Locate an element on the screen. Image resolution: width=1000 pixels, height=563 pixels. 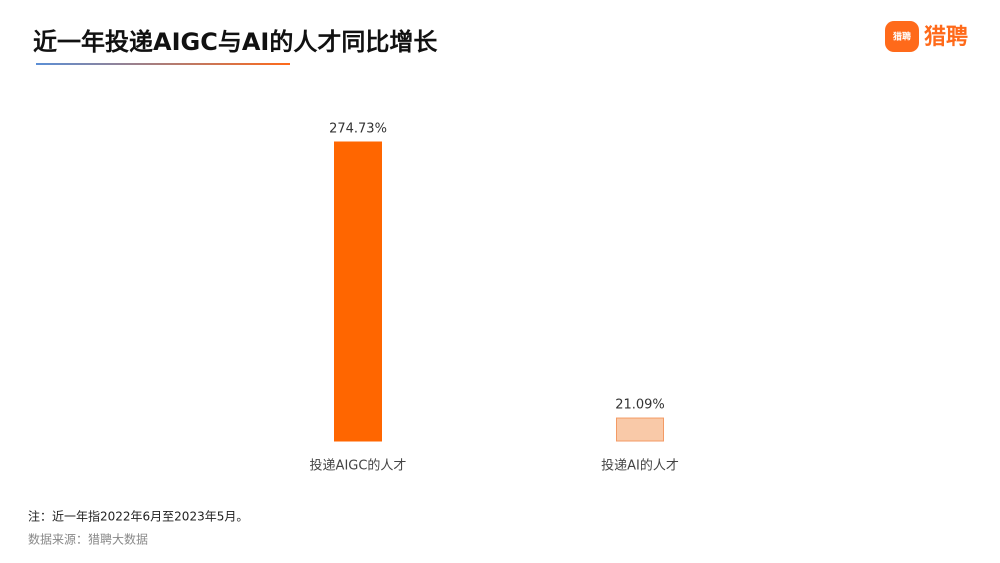
logo-icon-text: 猎聘 is located at coordinates (902, 37).